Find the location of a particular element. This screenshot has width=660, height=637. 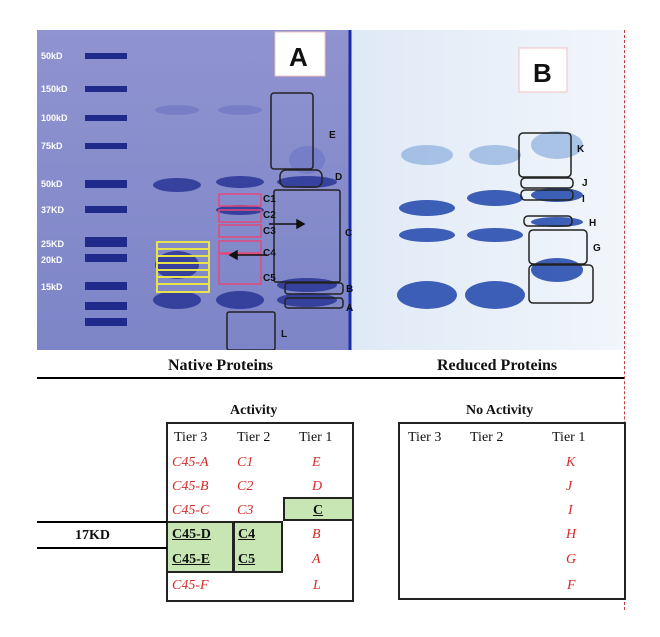

activity-title: Activity is located at coordinates (254, 410).